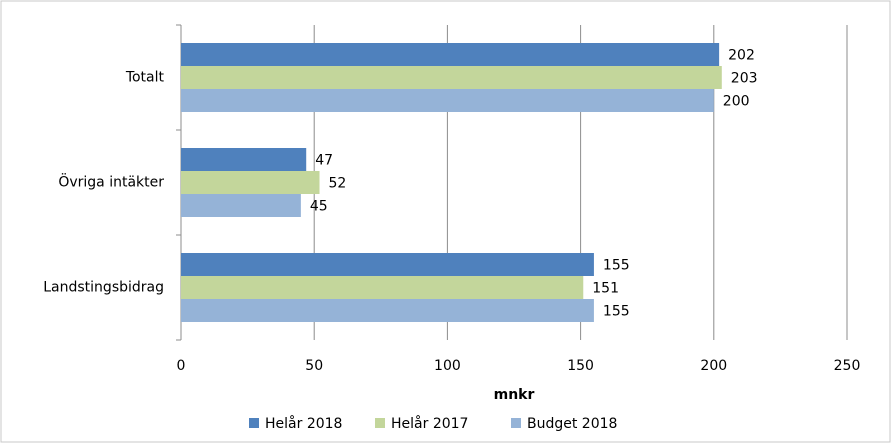 This screenshot has width=892, height=444. What do you see at coordinates (324, 161) in the screenshot?
I see `data-label: 47` at bounding box center [324, 161].